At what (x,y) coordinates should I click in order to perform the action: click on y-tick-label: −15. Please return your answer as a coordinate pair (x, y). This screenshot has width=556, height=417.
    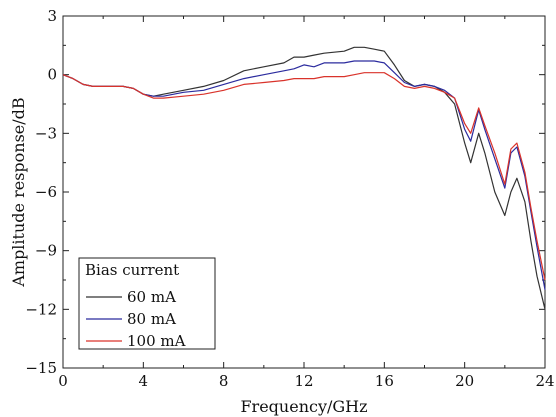
    Looking at the image, I should click on (41, 368).